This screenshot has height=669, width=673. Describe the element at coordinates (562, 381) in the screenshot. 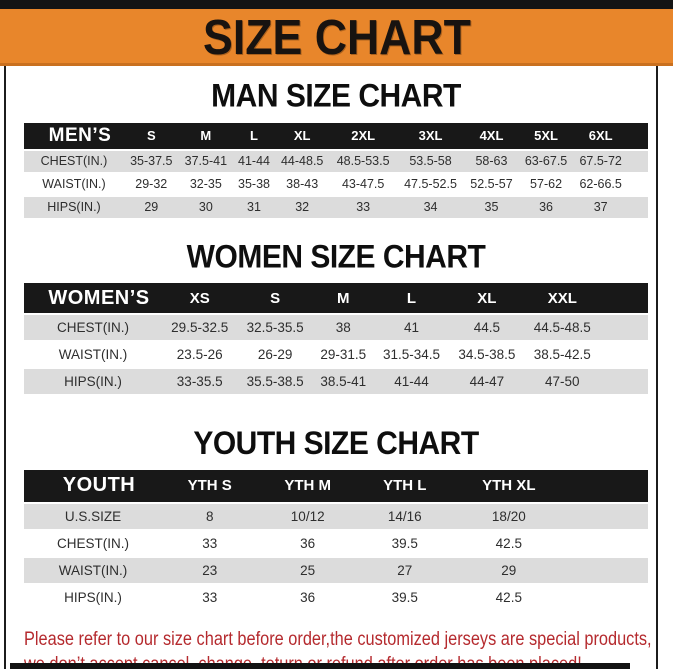

I see `size-value-cell: 47-50` at that location.